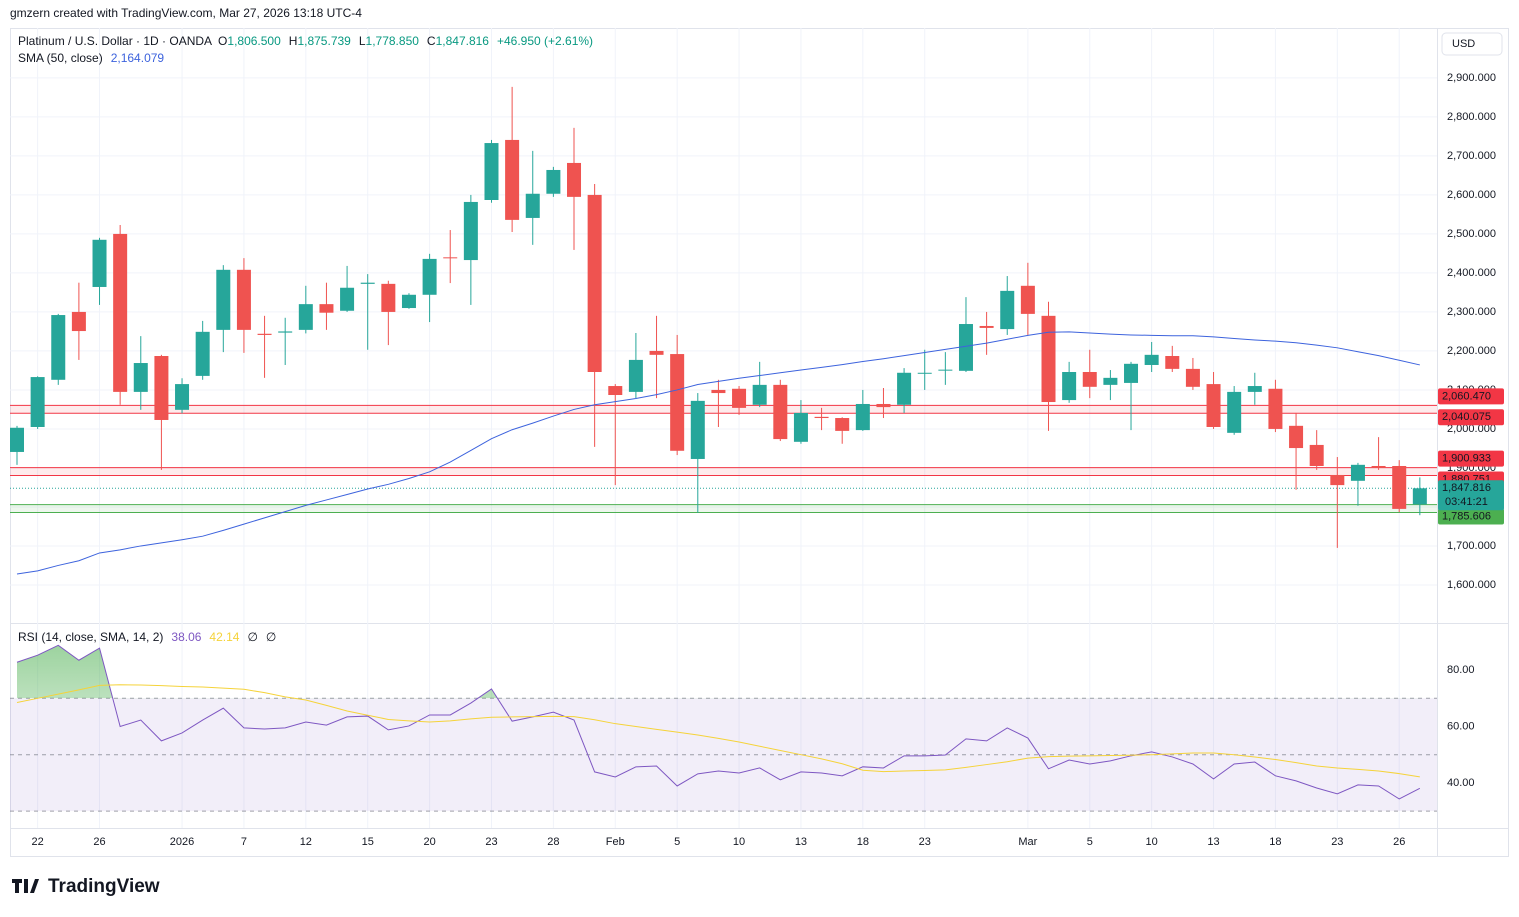 This screenshot has width=1519, height=917. Describe the element at coordinates (186, 637) in the screenshot. I see `rsi-legend-value: 38.06` at that location.